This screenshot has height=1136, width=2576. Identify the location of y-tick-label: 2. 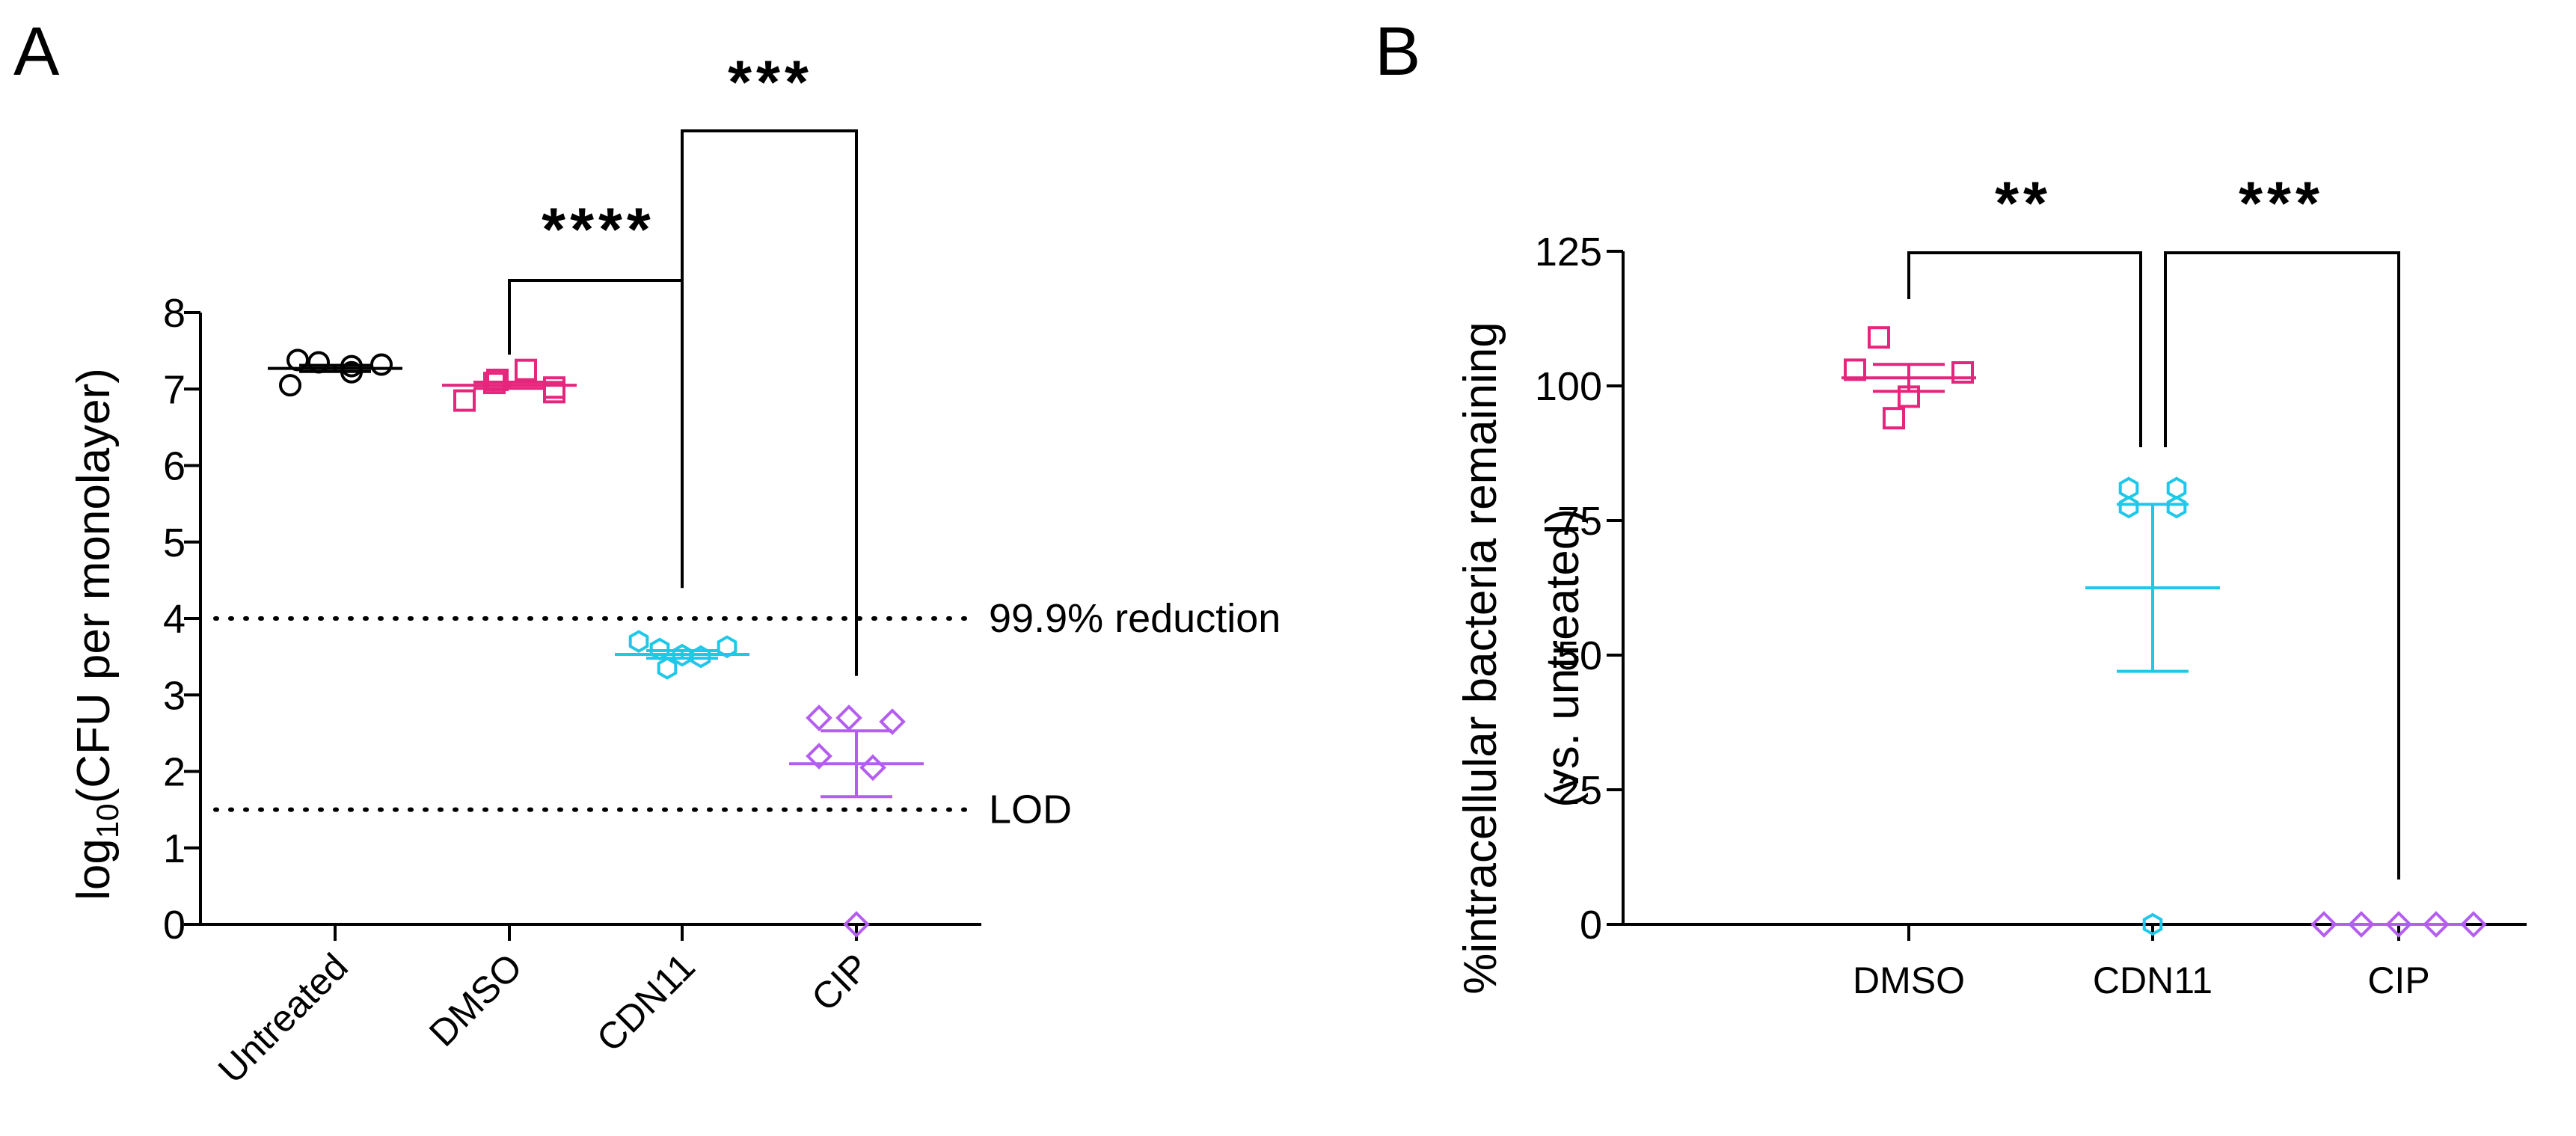
(174, 772).